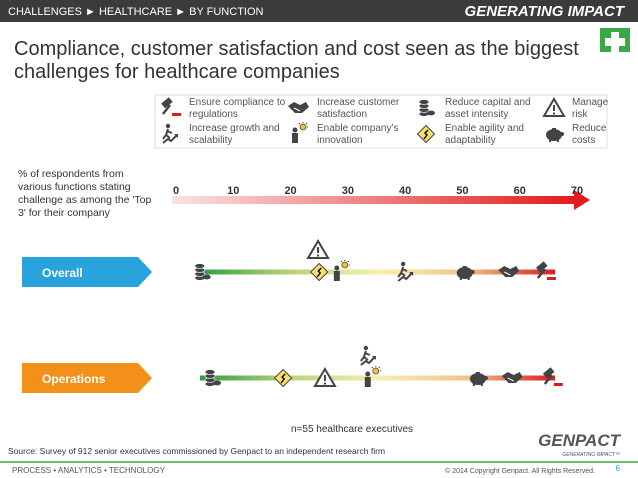  Describe the element at coordinates (582, 200) in the screenshot. I see `axis-arrowhead` at that location.